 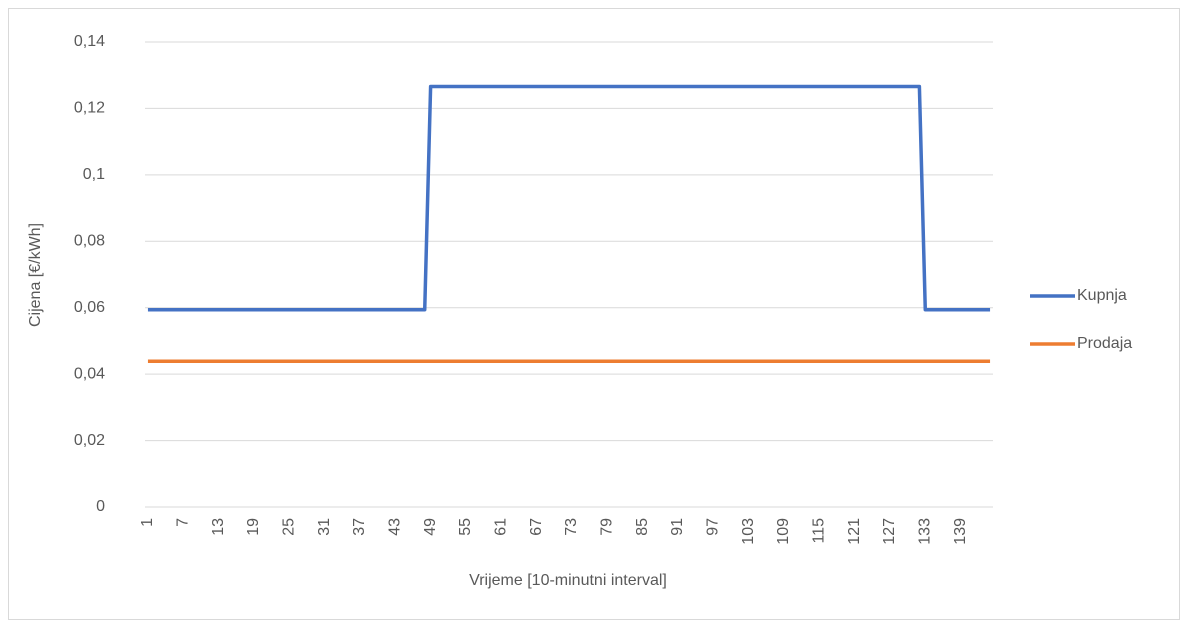 I want to click on x-tick-label: 103, so click(x=748, y=531).